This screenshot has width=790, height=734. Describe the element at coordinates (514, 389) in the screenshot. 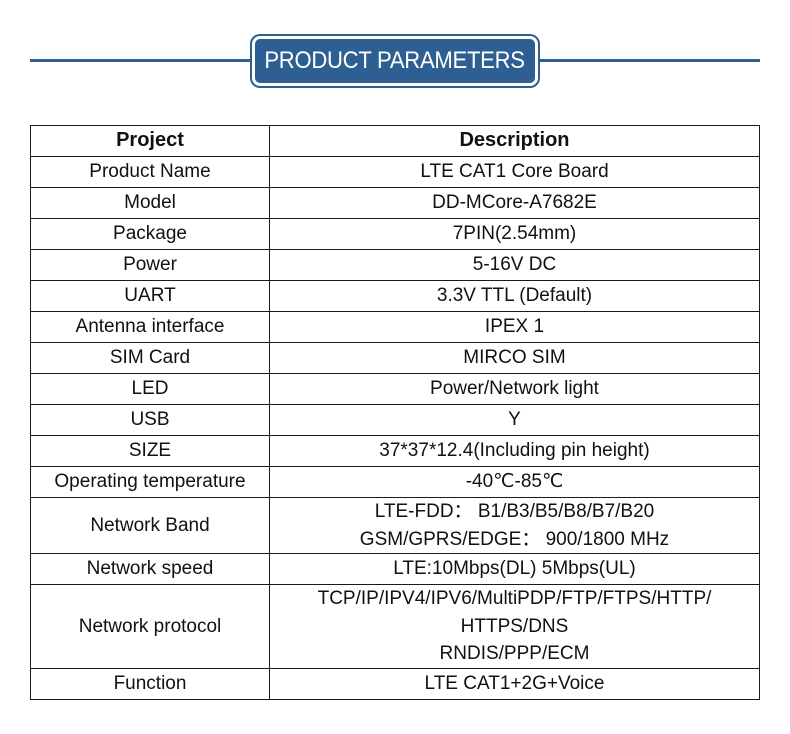

I see `row-description-cell: Power/Network light` at that location.